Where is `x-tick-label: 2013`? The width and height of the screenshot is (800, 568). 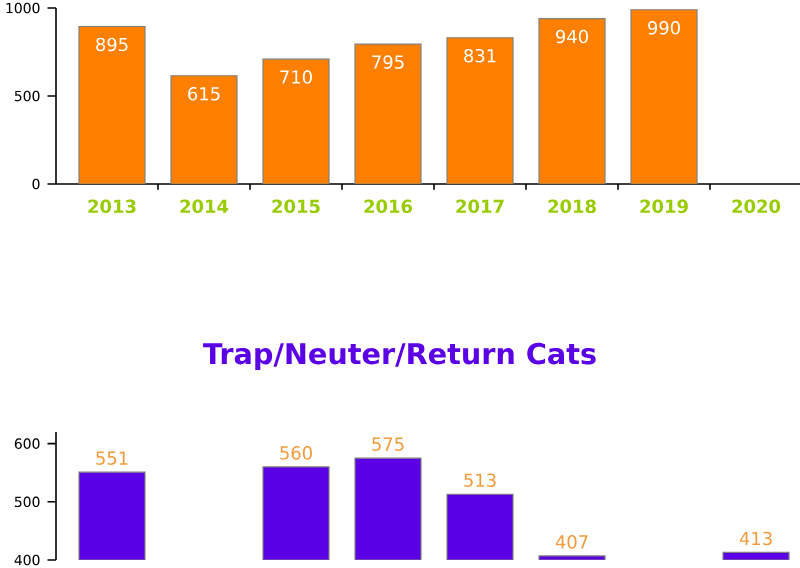 x-tick-label: 2013 is located at coordinates (112, 206).